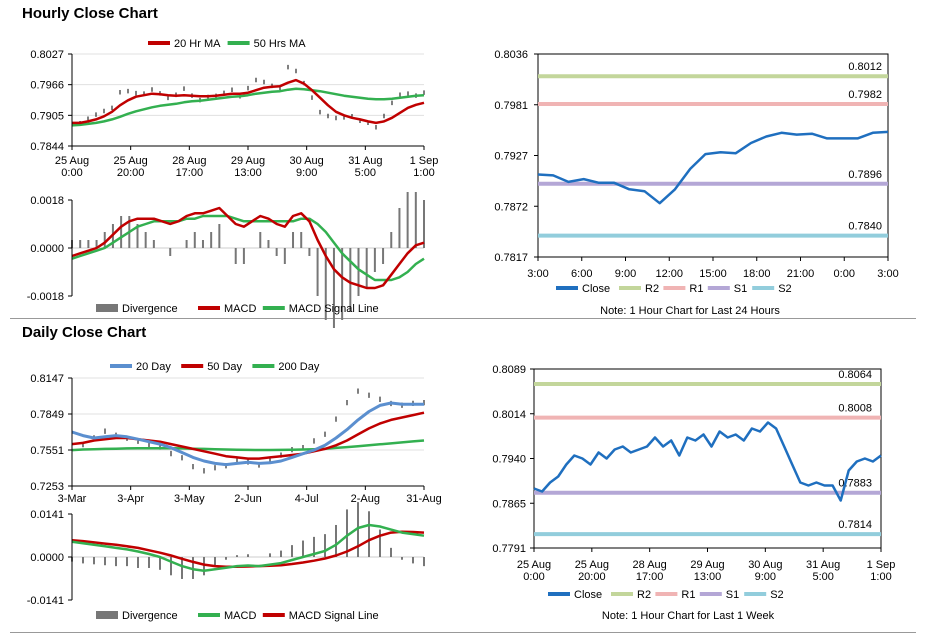 The height and width of the screenshot is (638, 928). What do you see at coordinates (280, 44) in the screenshot?
I see `hourly-price-legend-label: 50 Hrs MA` at bounding box center [280, 44].